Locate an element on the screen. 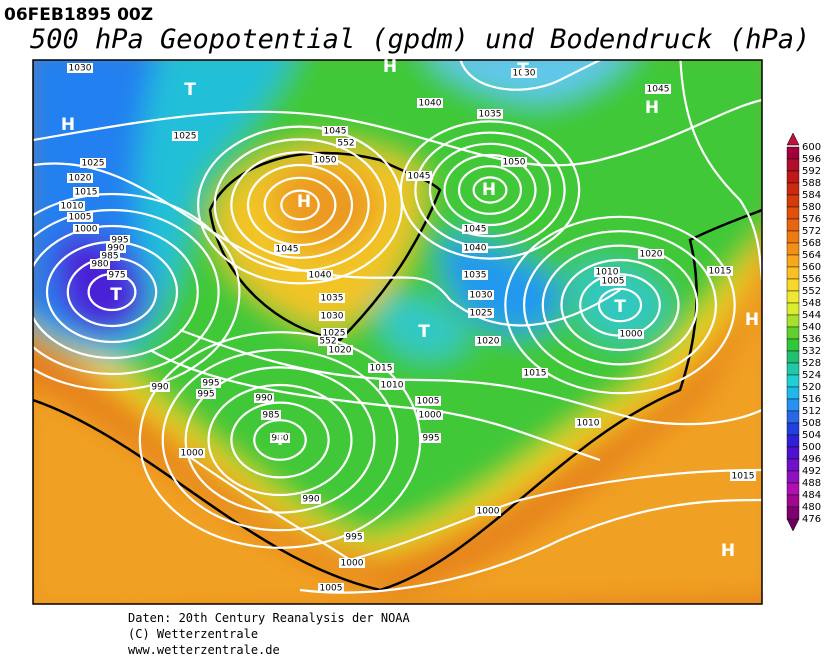  colorbar-label: 552 is located at coordinates (811, 291).